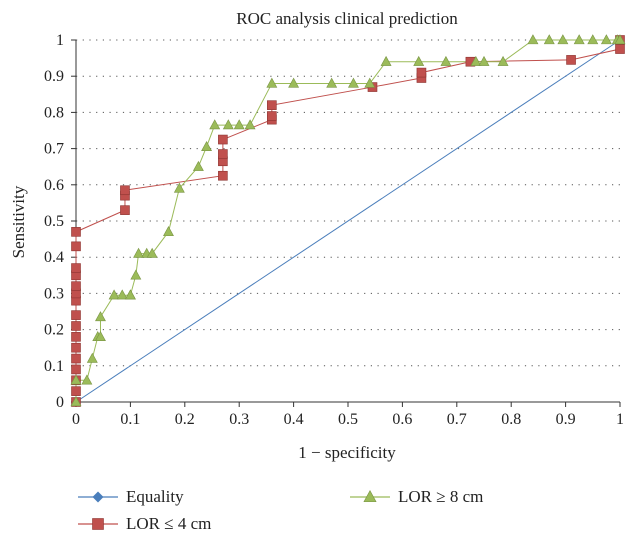 The width and height of the screenshot is (631, 537). I want to click on x-tick-label-4: 0.4, so click(294, 419).